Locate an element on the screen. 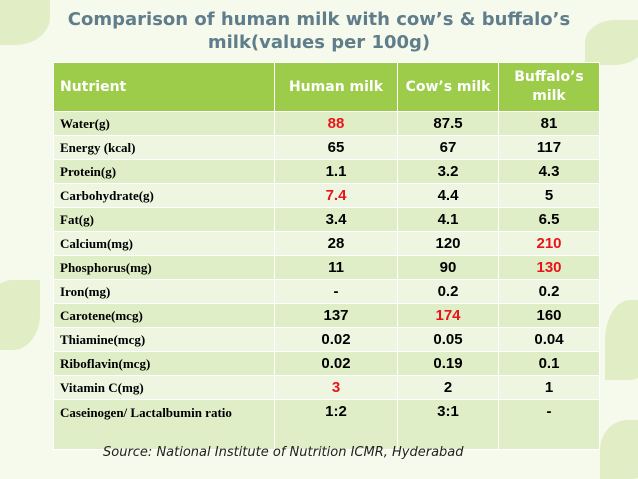 The image size is (638, 479). header-nutrient: Nutrient is located at coordinates (164, 87).